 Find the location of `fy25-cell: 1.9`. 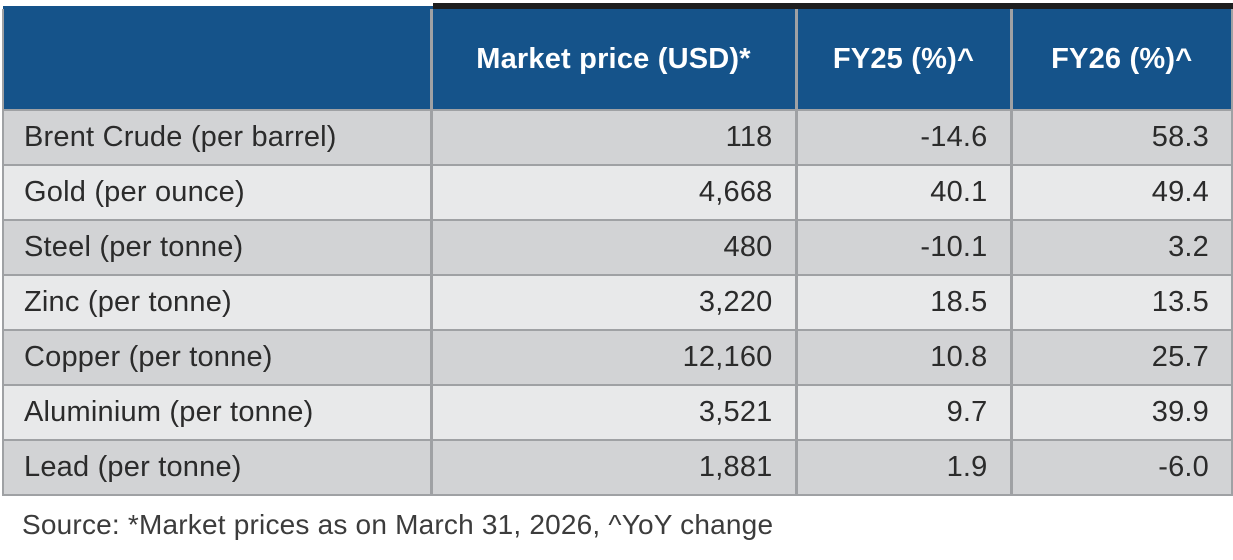

fy25-cell: 1.9 is located at coordinates (902, 467).